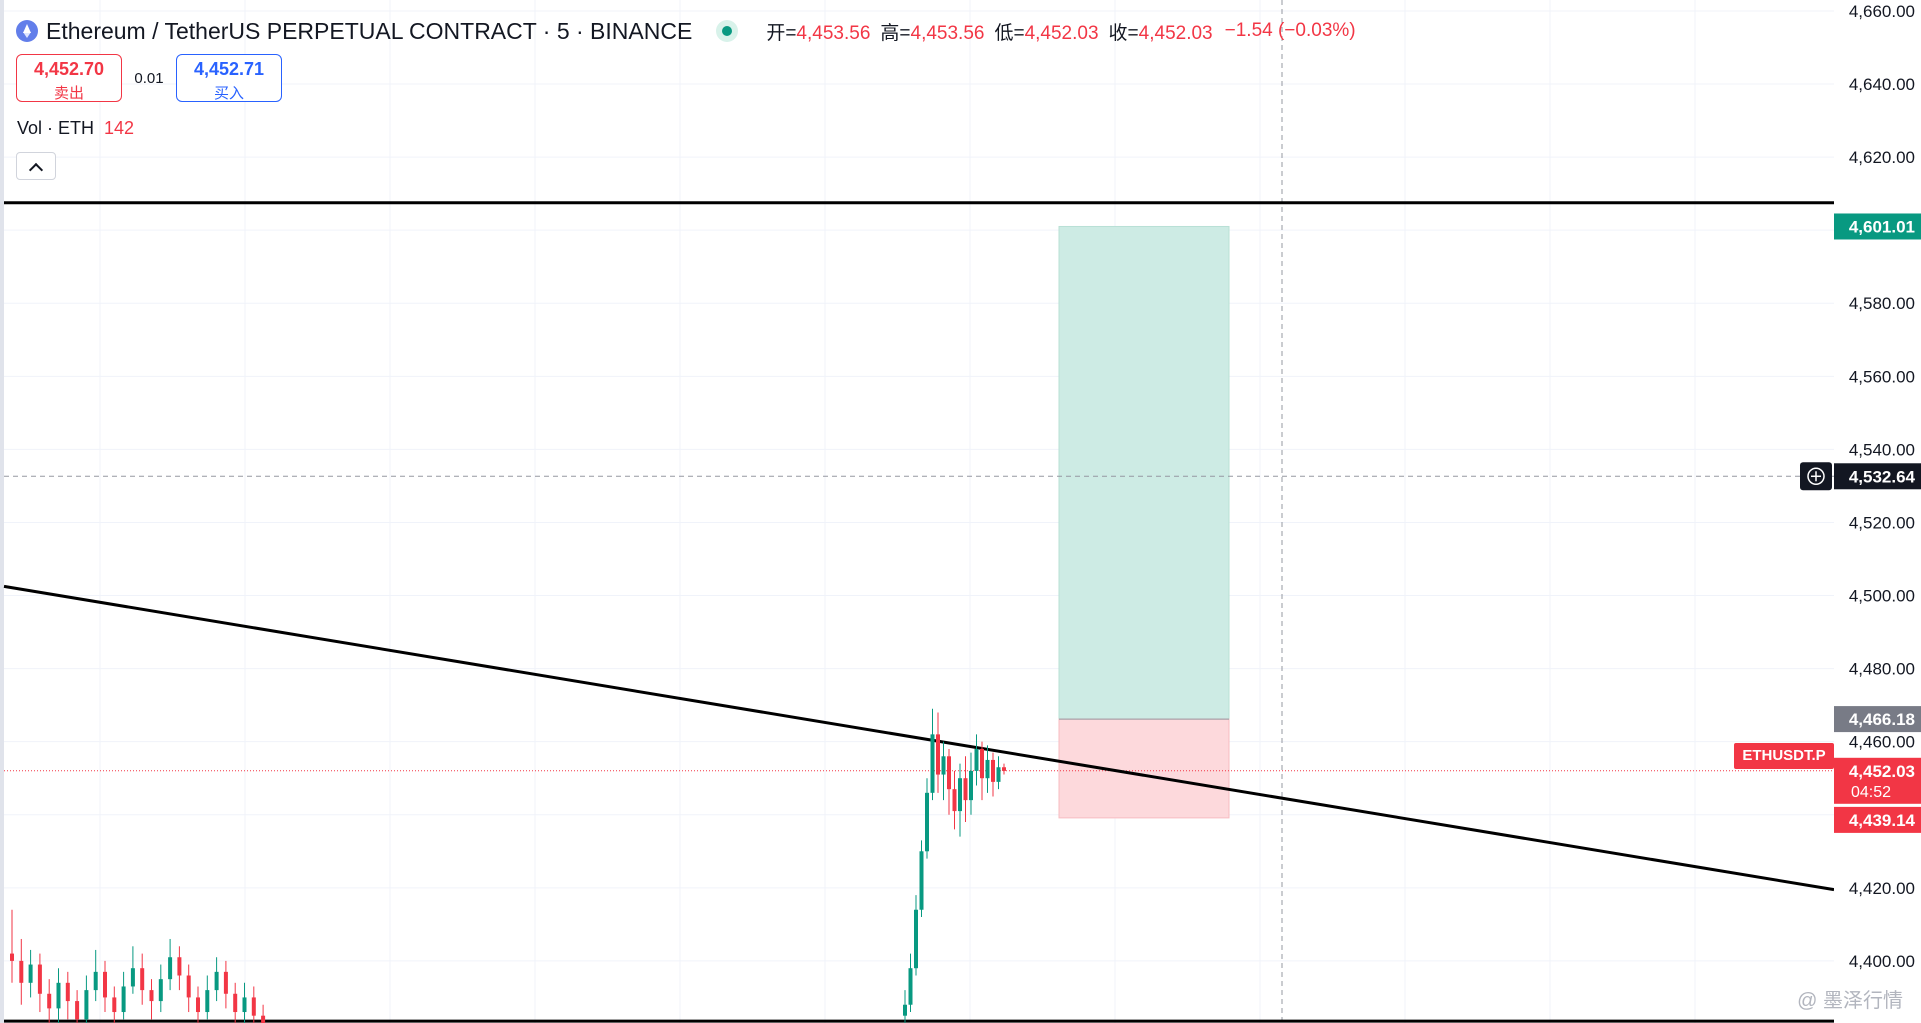 This screenshot has width=1921, height=1023. I want to click on sell-price: 4,452.70, so click(69, 69).